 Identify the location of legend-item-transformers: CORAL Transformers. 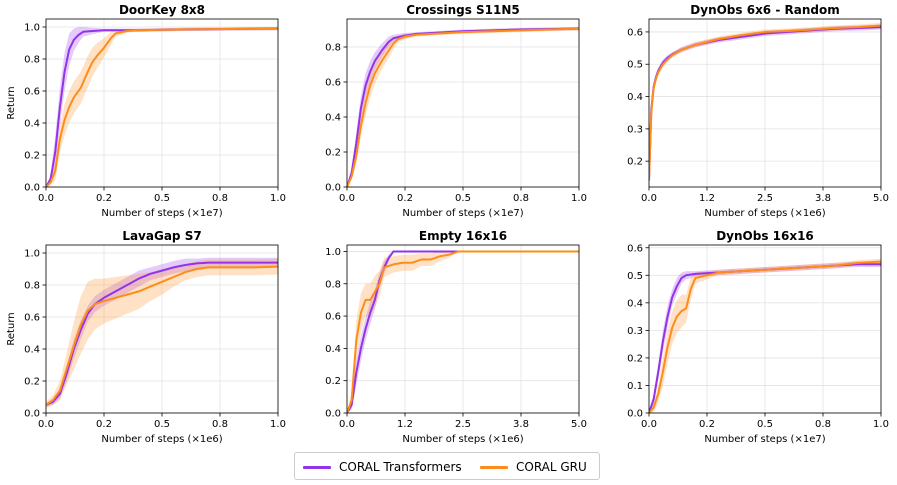
(382, 467).